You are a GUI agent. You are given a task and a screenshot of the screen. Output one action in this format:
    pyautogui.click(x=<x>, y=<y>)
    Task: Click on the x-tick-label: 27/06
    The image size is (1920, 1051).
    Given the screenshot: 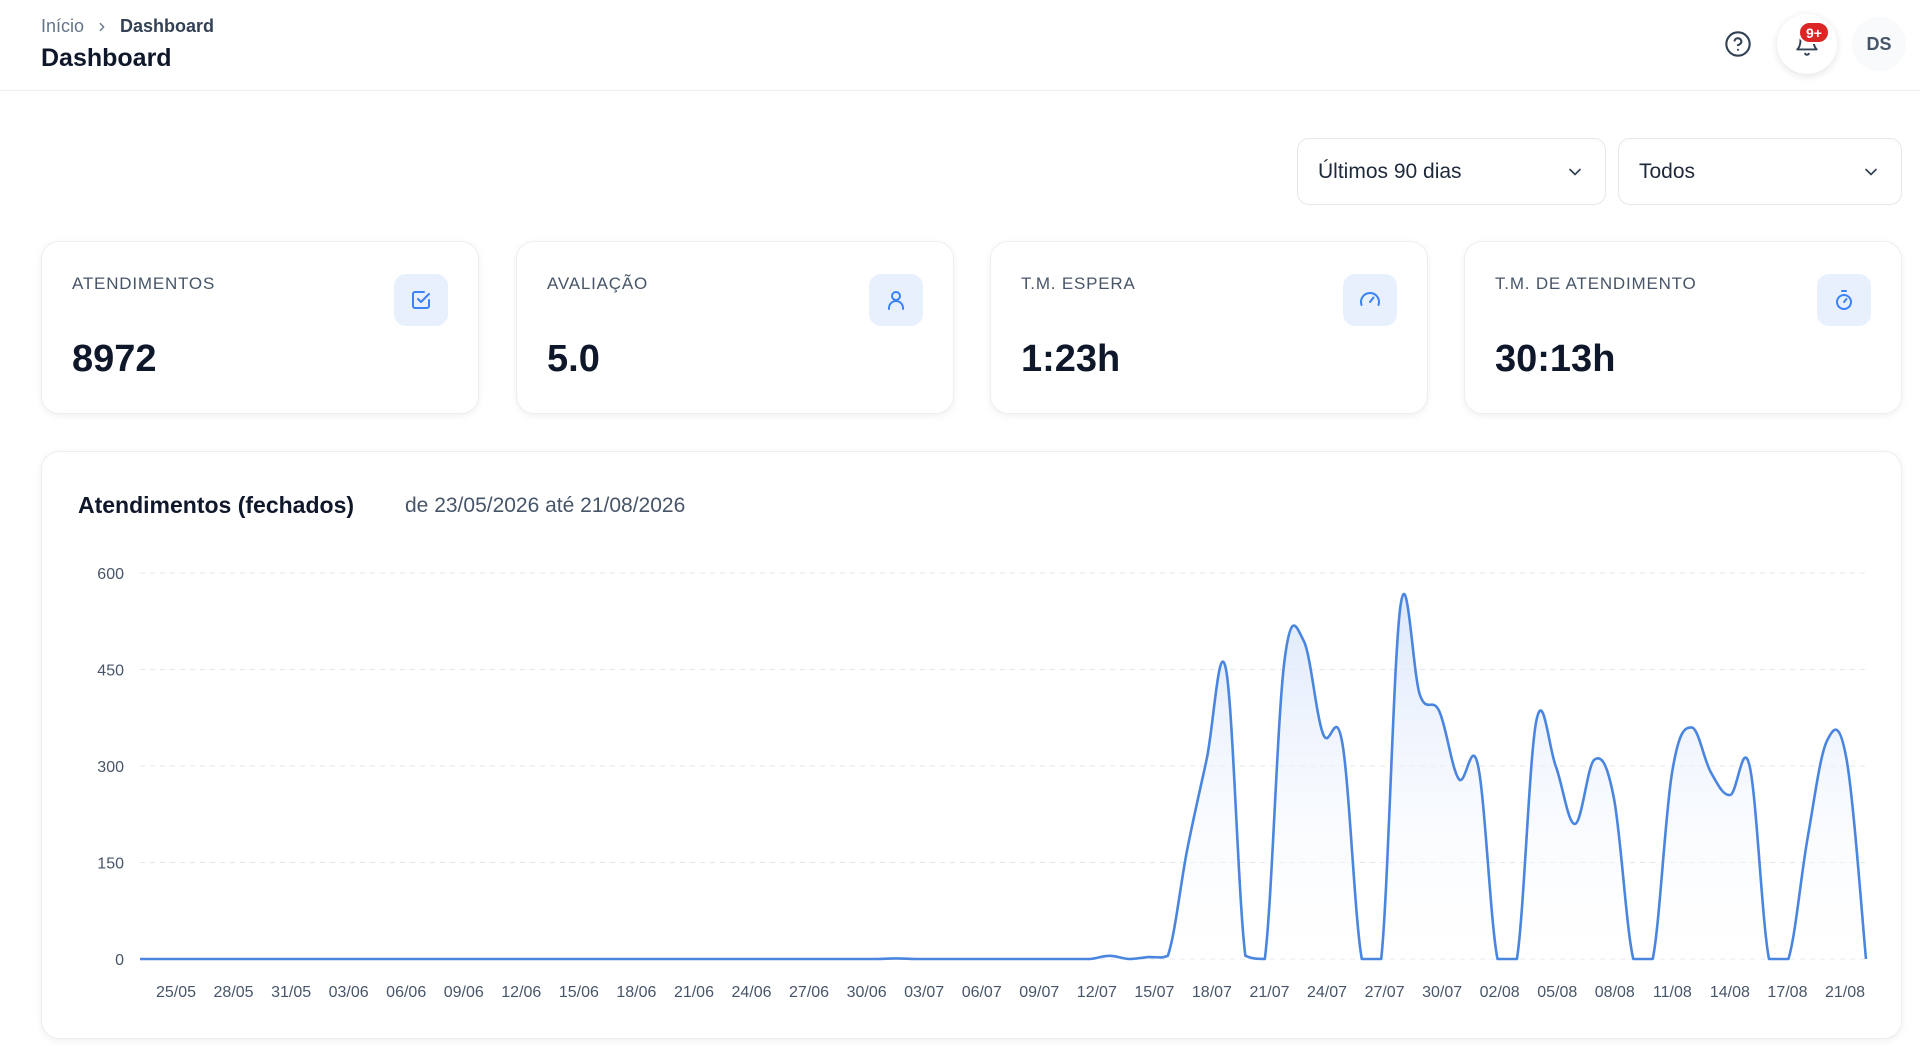 What is the action you would take?
    pyautogui.click(x=809, y=992)
    